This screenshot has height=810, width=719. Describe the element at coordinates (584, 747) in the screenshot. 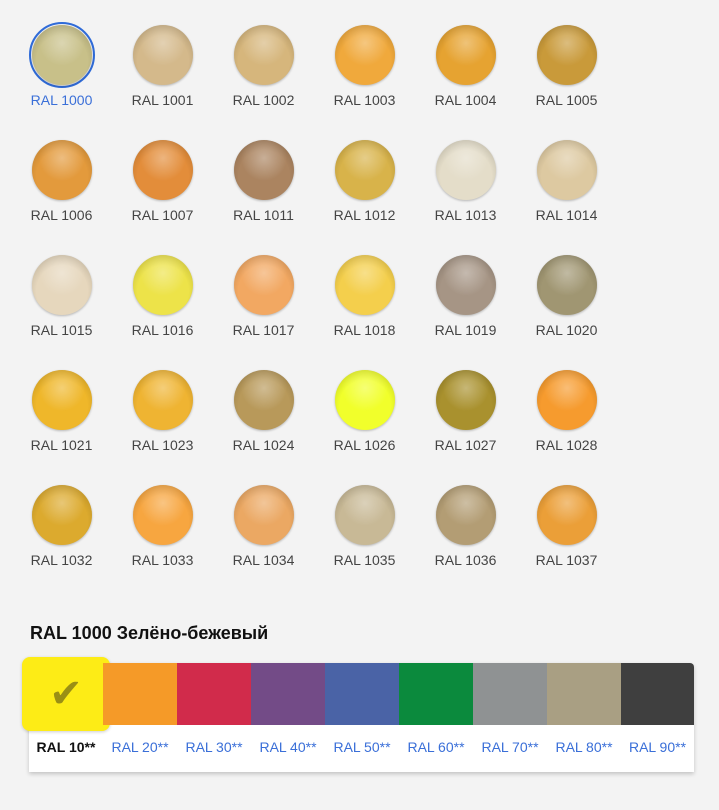

I see `group-label: RAL 80**` at that location.